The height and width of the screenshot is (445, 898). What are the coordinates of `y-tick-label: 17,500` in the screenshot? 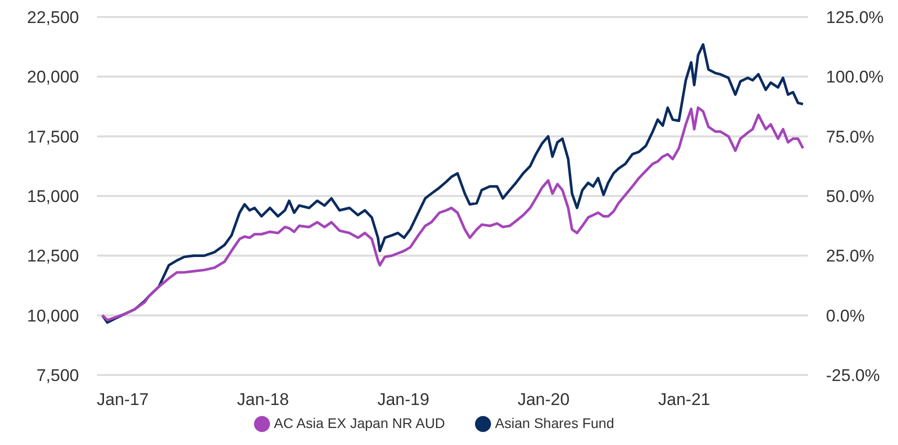 It's located at (53, 136).